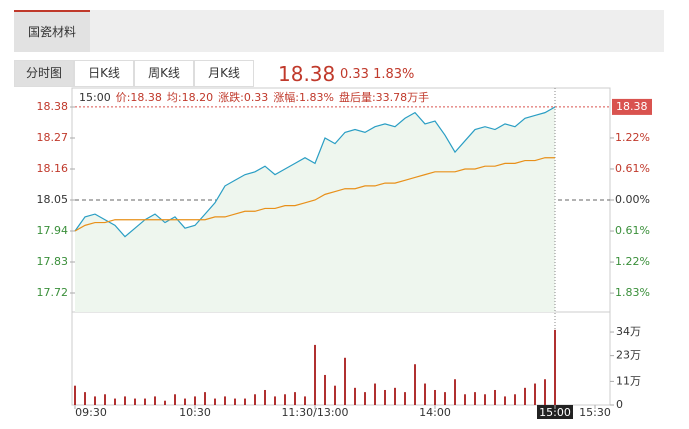  Describe the element at coordinates (394, 74) in the screenshot. I see `change-percent: 1.83%` at that location.